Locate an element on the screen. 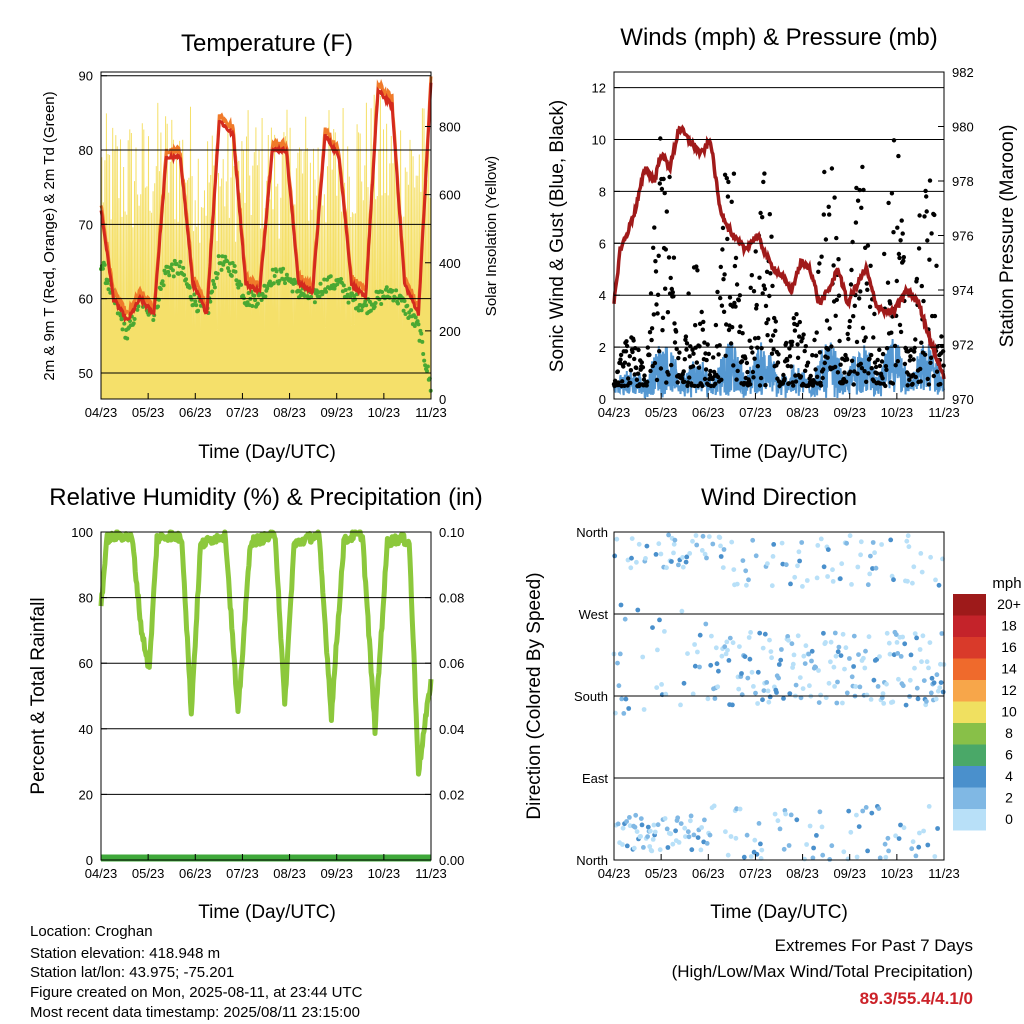 This screenshot has width=1024, height=1024. y2-tick-label: 976 is located at coordinates (963, 236).